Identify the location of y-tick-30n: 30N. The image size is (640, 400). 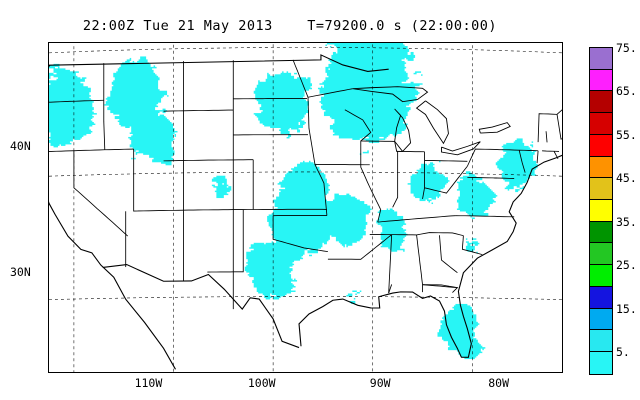
(20, 272).